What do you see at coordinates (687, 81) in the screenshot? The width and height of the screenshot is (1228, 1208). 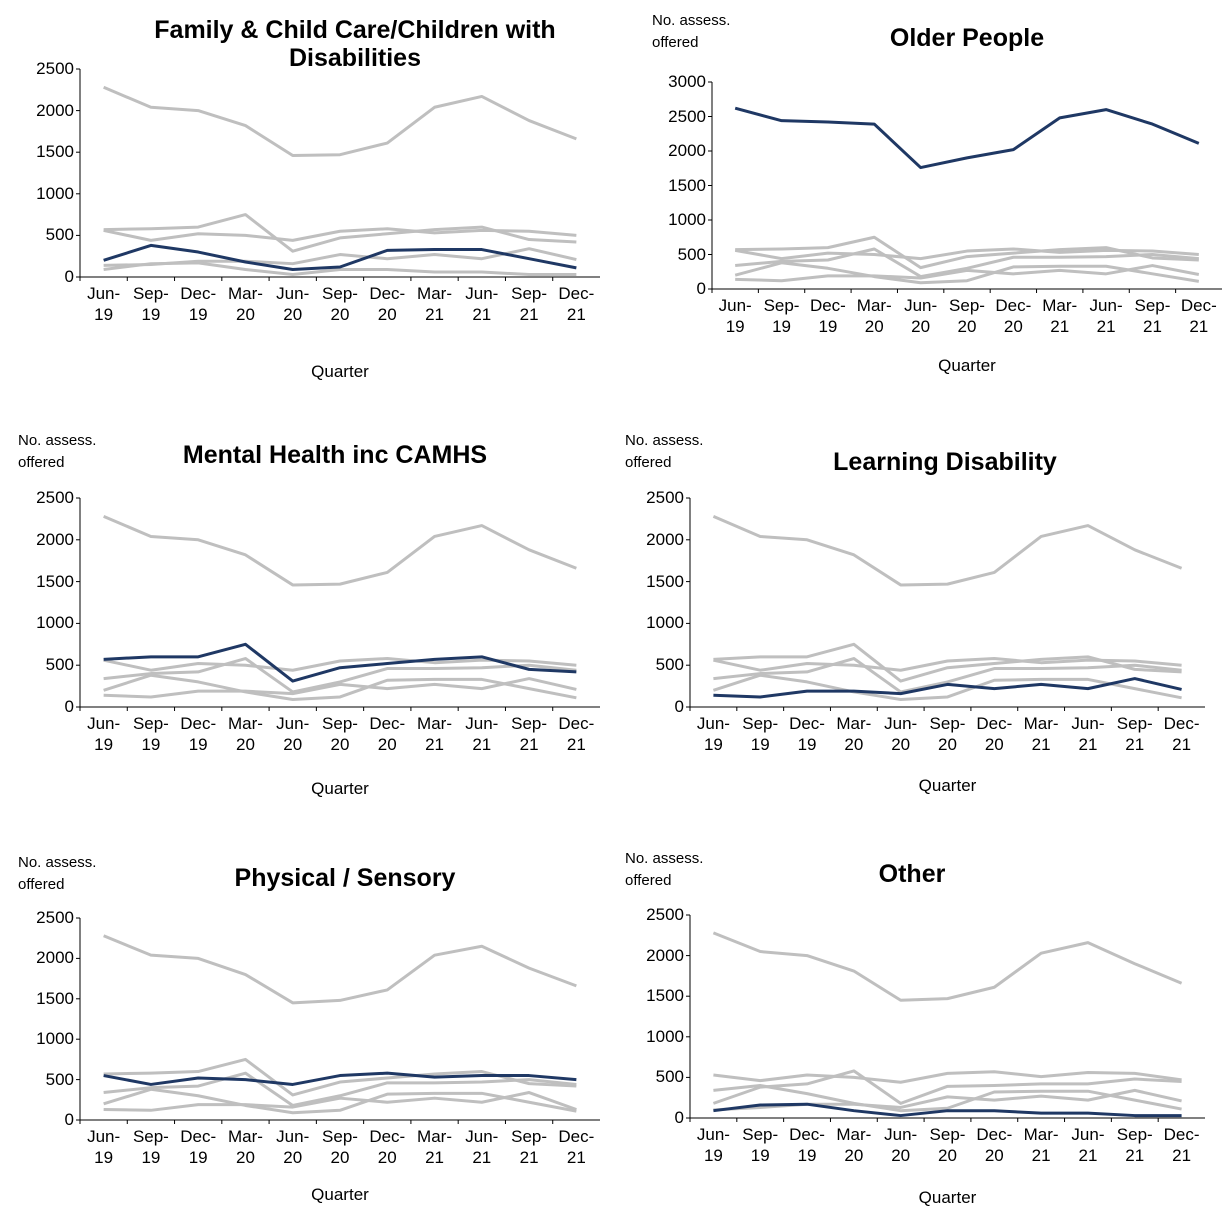 I see `y-tick-label: 3000` at bounding box center [687, 81].